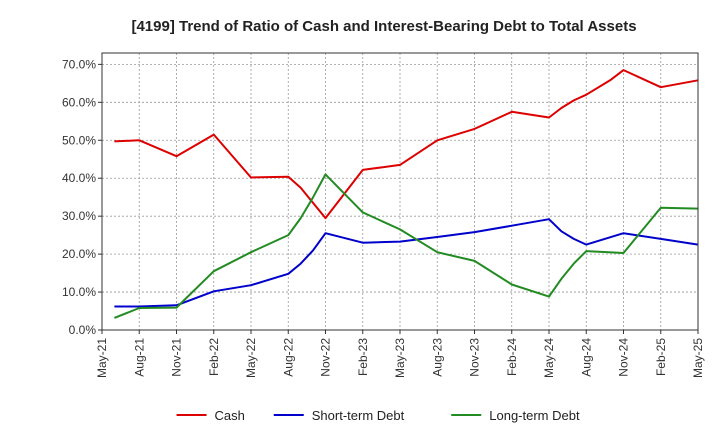 The image size is (720, 440). I want to click on y-tick-label: 40.0%, so click(79, 178).